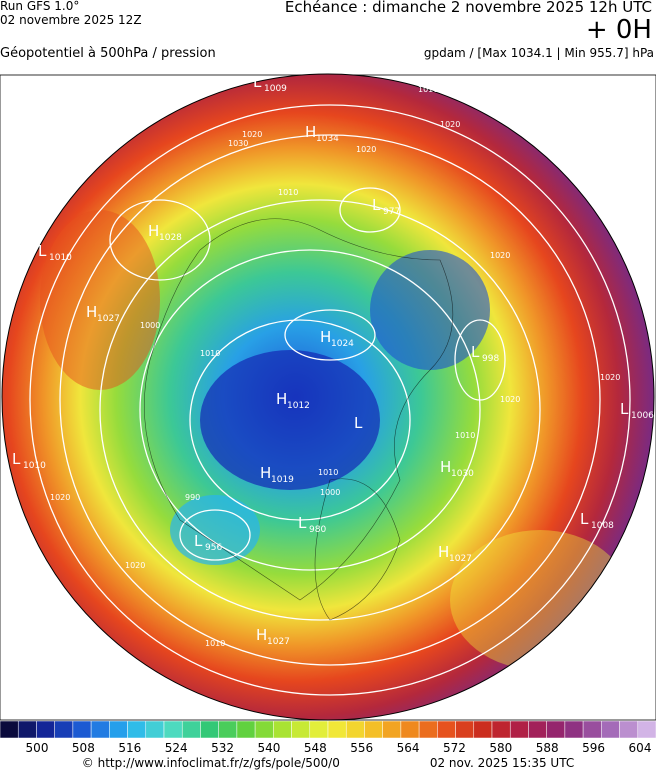 The width and height of the screenshot is (656, 773). Describe the element at coordinates (642, 416) in the screenshot. I see `center-value: 1006` at that location.